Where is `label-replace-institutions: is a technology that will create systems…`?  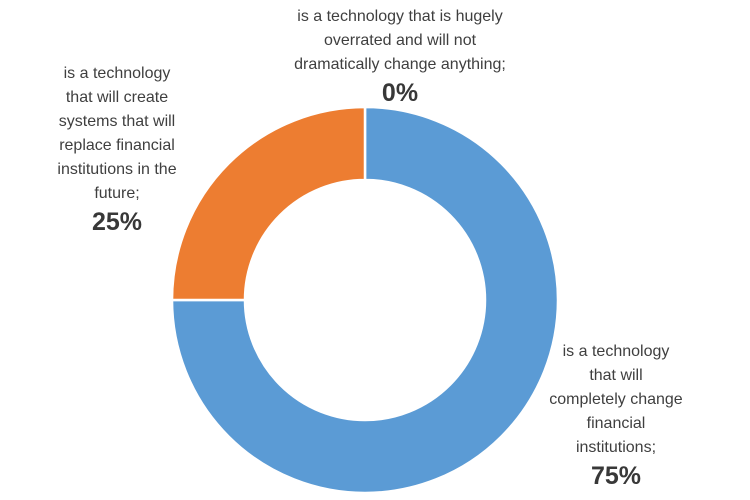
label-replace-institutions: is a technology that will create systems… is located at coordinates (117, 149).